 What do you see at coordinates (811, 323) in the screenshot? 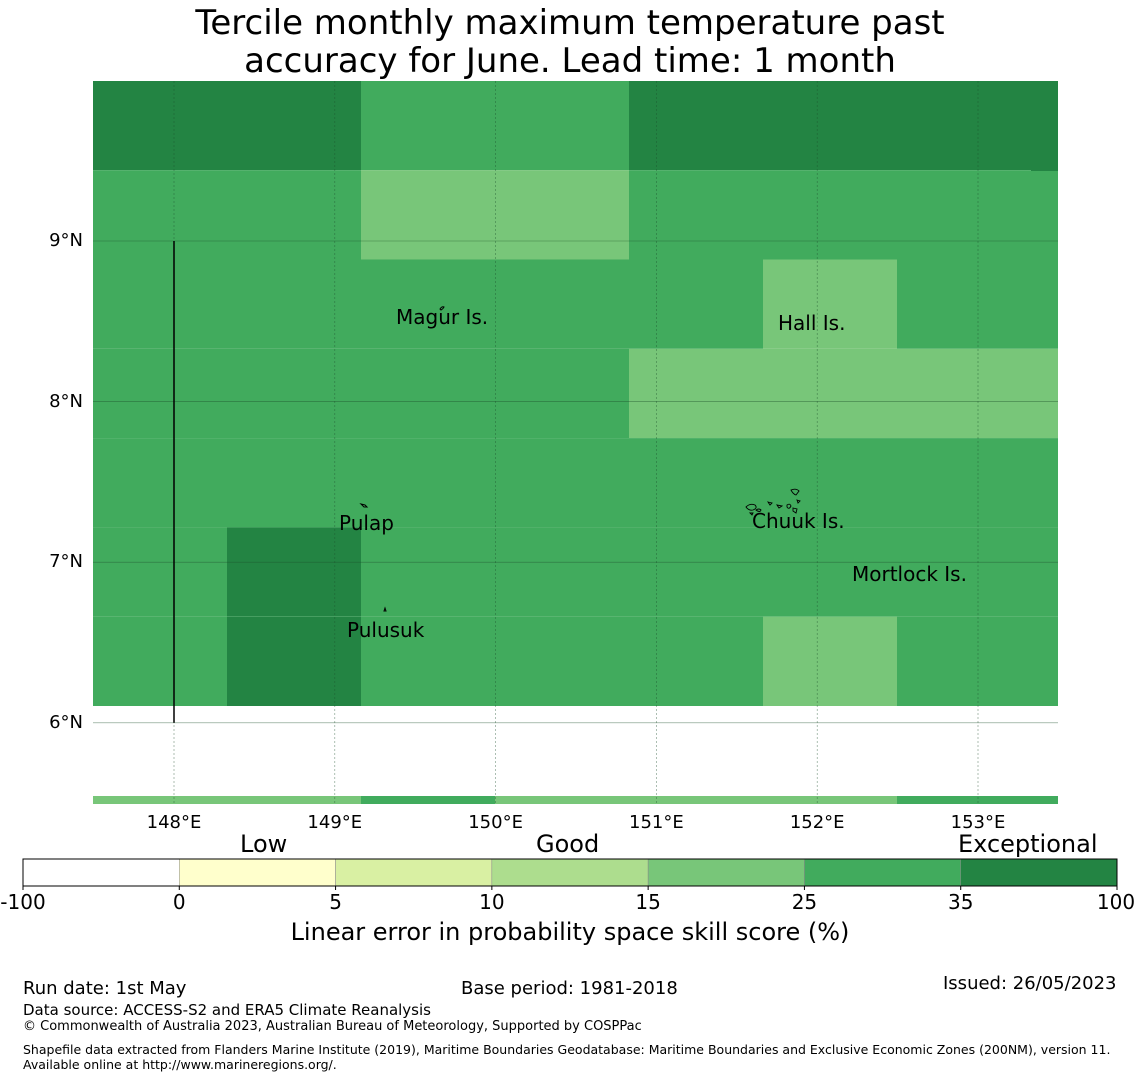
I see `place-label: Hall Is.` at bounding box center [811, 323].